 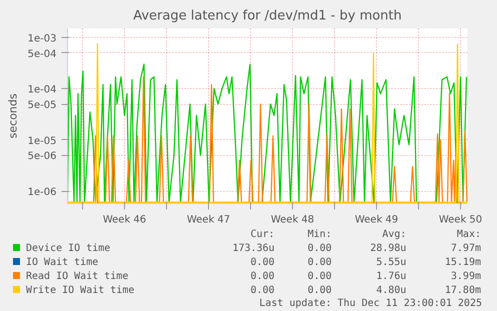 I want to click on y-tick-label: 5e-05, so click(x=42, y=106).